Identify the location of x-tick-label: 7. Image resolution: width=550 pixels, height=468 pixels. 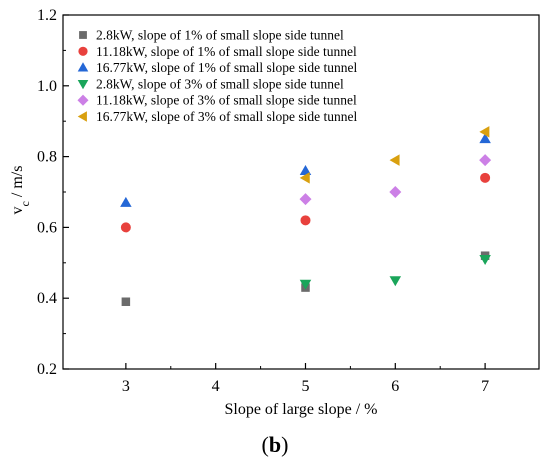
(485, 386).